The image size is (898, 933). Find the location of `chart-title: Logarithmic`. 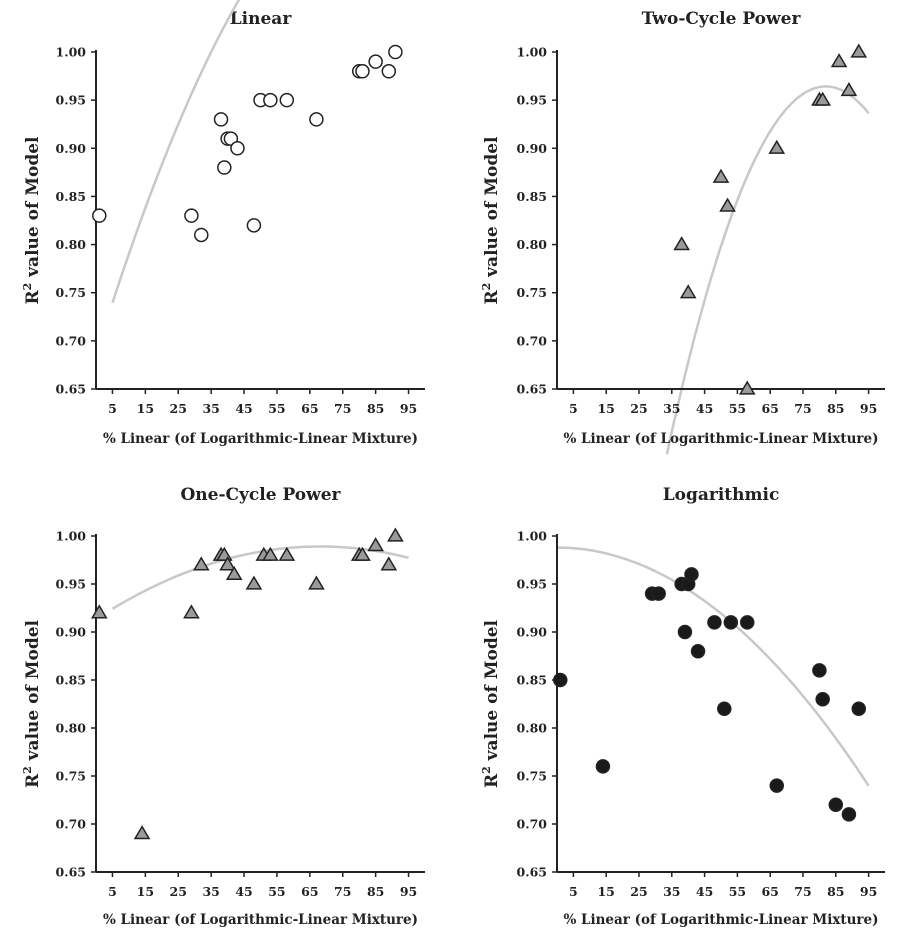

chart-title: Logarithmic is located at coordinates (721, 495).